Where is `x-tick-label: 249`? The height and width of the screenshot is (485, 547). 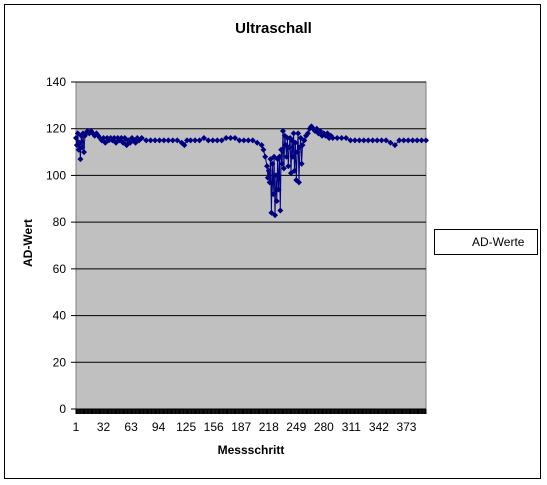
x-tick-label: 249 is located at coordinates (296, 427).